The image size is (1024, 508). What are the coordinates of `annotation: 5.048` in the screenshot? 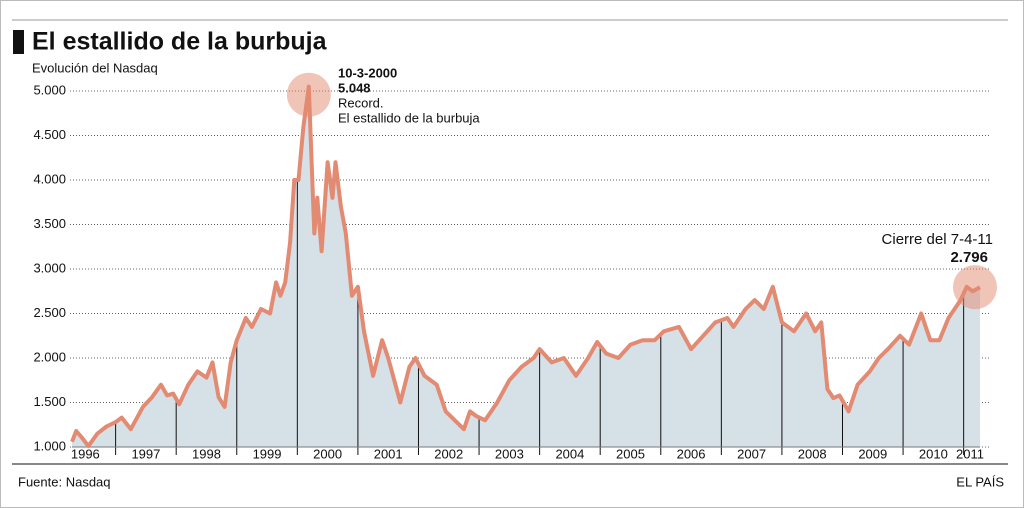 It's located at (354, 87).